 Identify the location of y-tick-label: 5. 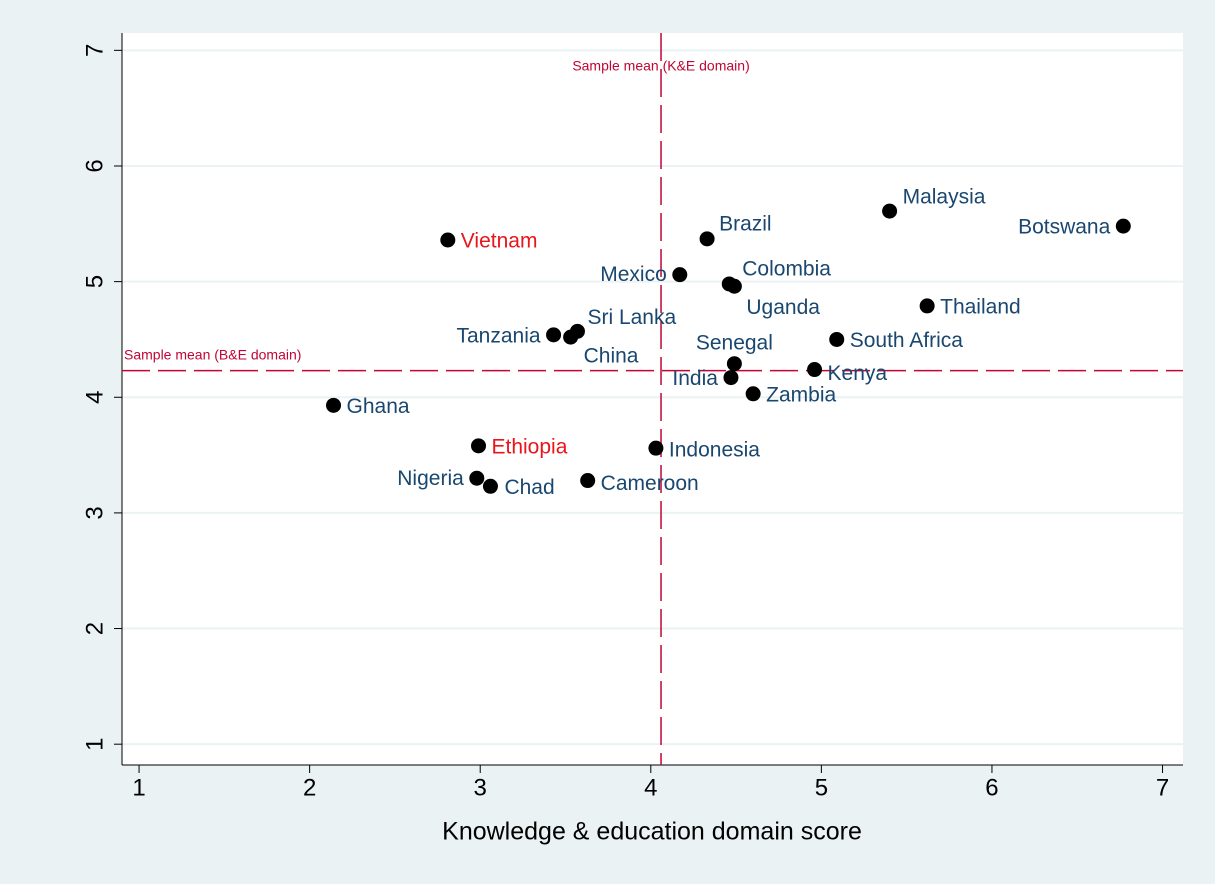
(94, 281).